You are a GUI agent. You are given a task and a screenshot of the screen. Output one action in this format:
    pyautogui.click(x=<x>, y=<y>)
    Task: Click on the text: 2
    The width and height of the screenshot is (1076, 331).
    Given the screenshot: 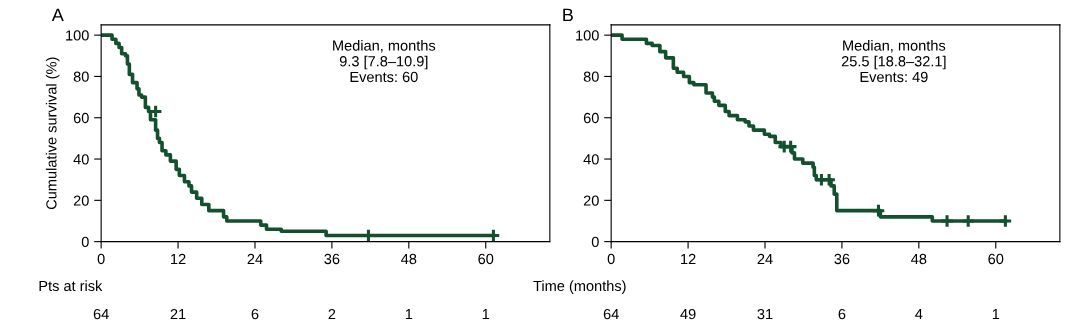 What is the action you would take?
    pyautogui.click(x=332, y=314)
    